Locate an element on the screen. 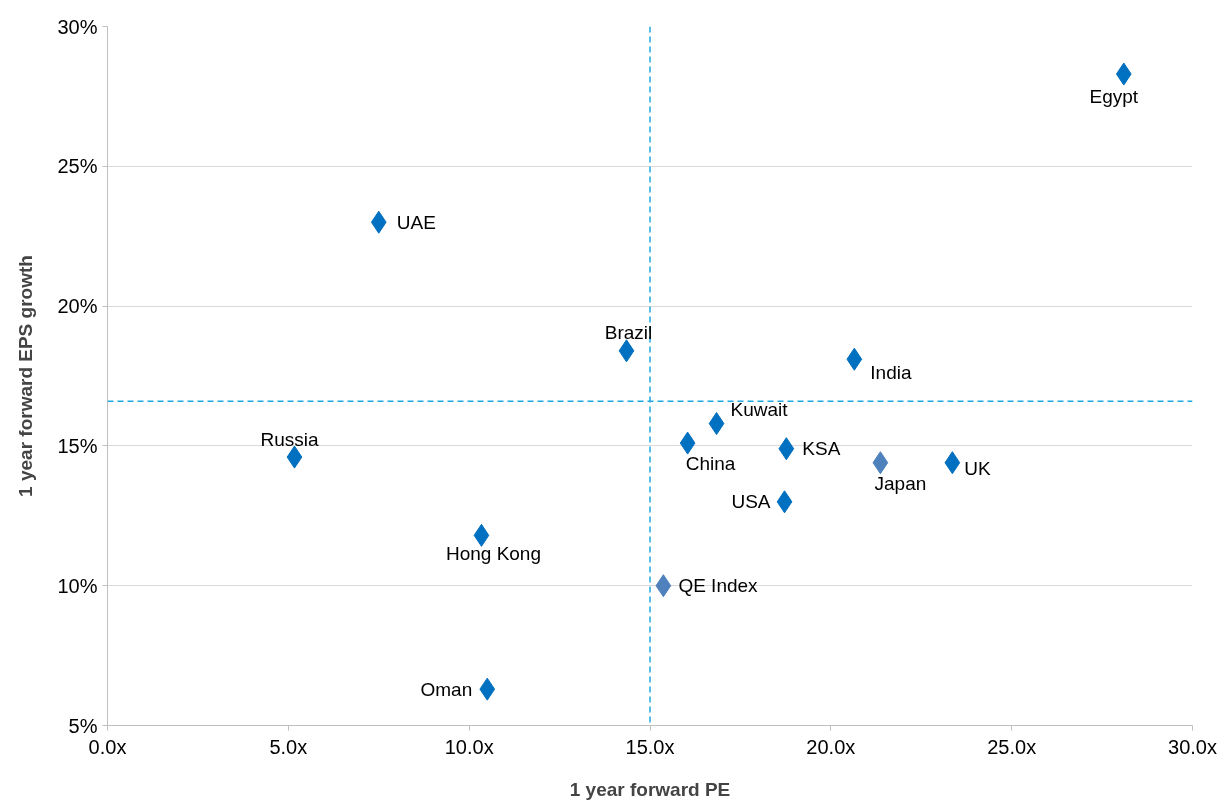 This screenshot has height=807, width=1225. annotation: China is located at coordinates (710, 463).